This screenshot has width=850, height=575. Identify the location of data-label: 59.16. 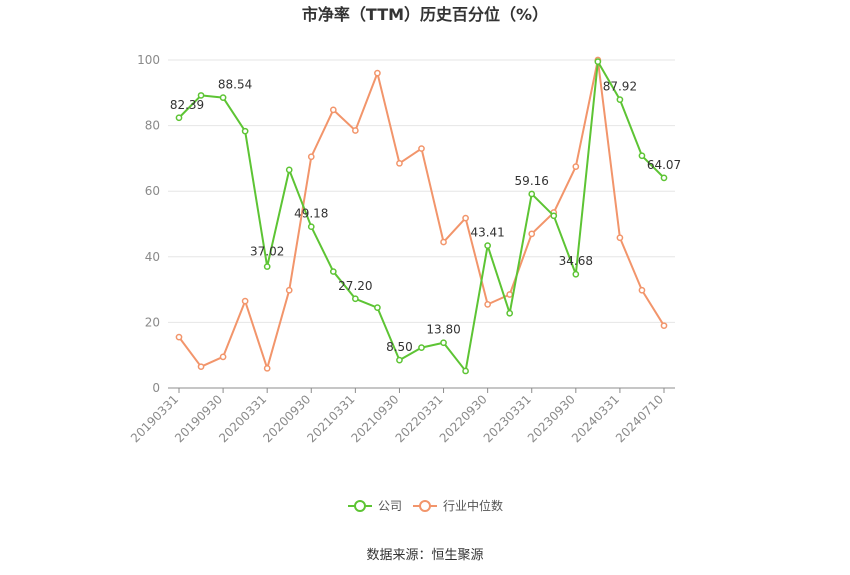
(532, 181).